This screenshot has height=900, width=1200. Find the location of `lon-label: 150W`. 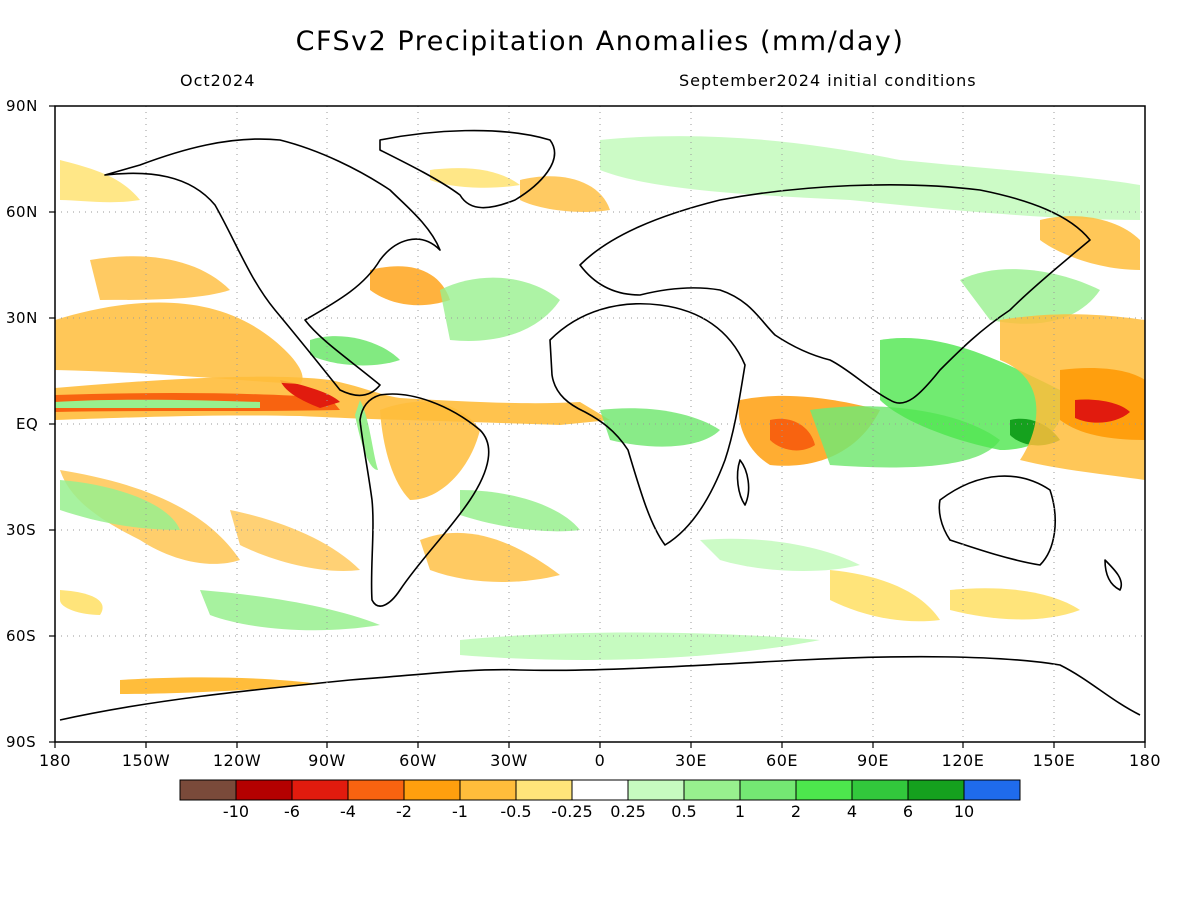

lon-label: 150W is located at coordinates (146, 760).